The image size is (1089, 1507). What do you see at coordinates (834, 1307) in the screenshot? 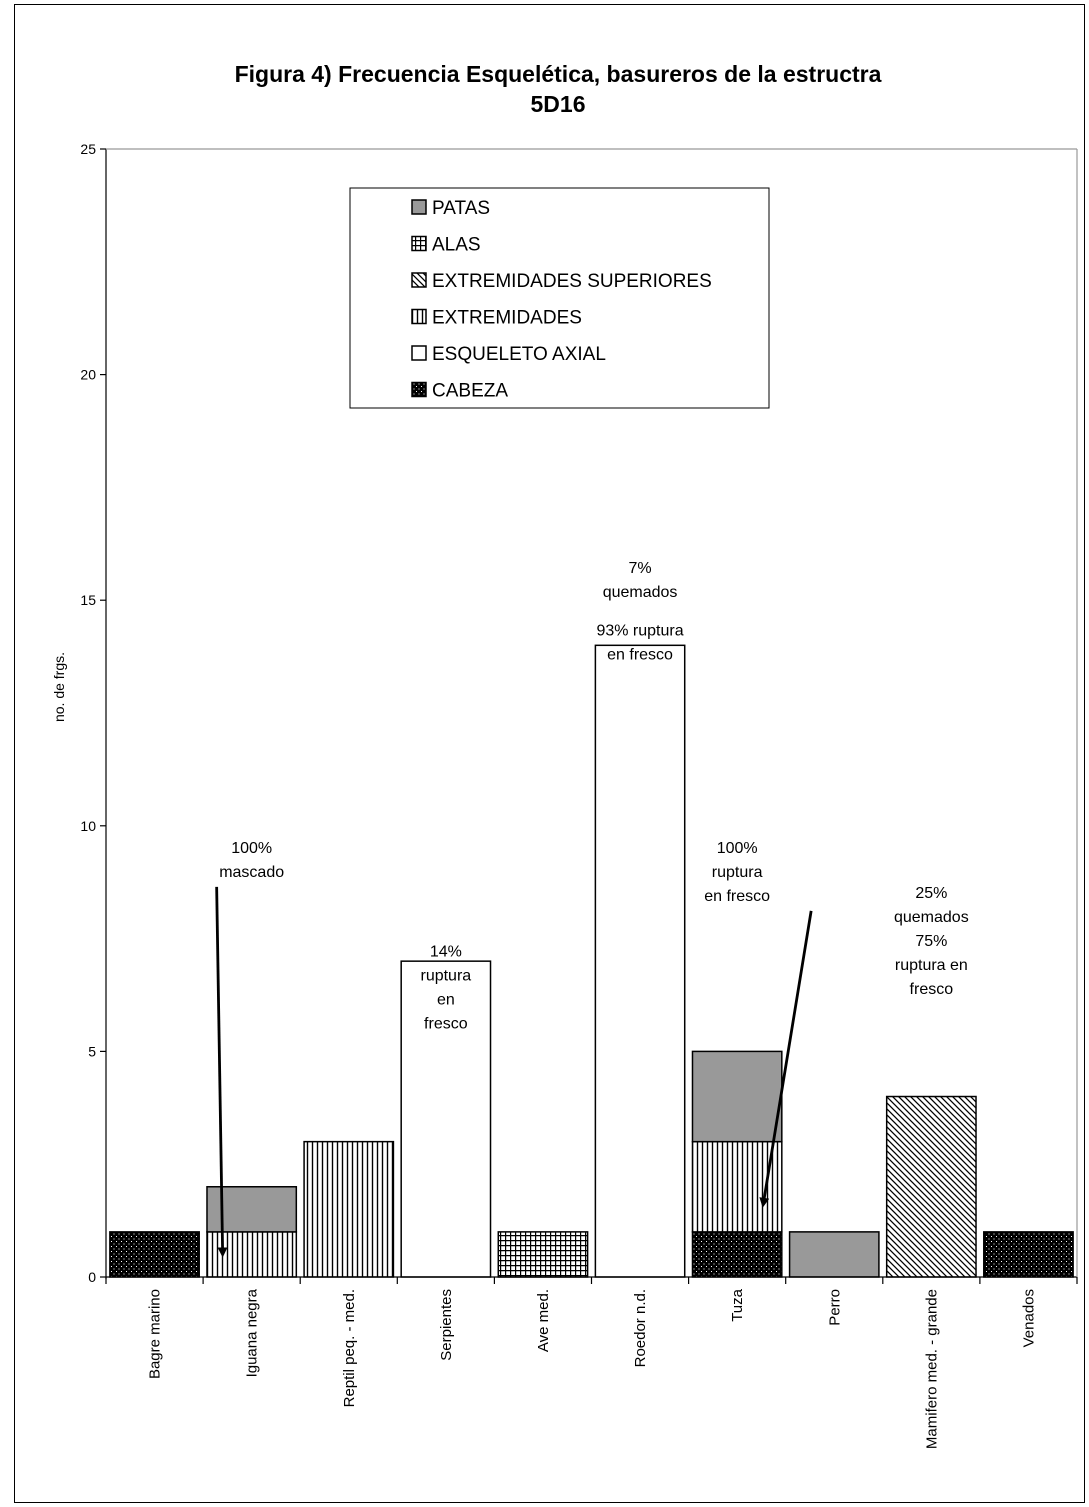
I see `x-category-label: Perro` at bounding box center [834, 1307].